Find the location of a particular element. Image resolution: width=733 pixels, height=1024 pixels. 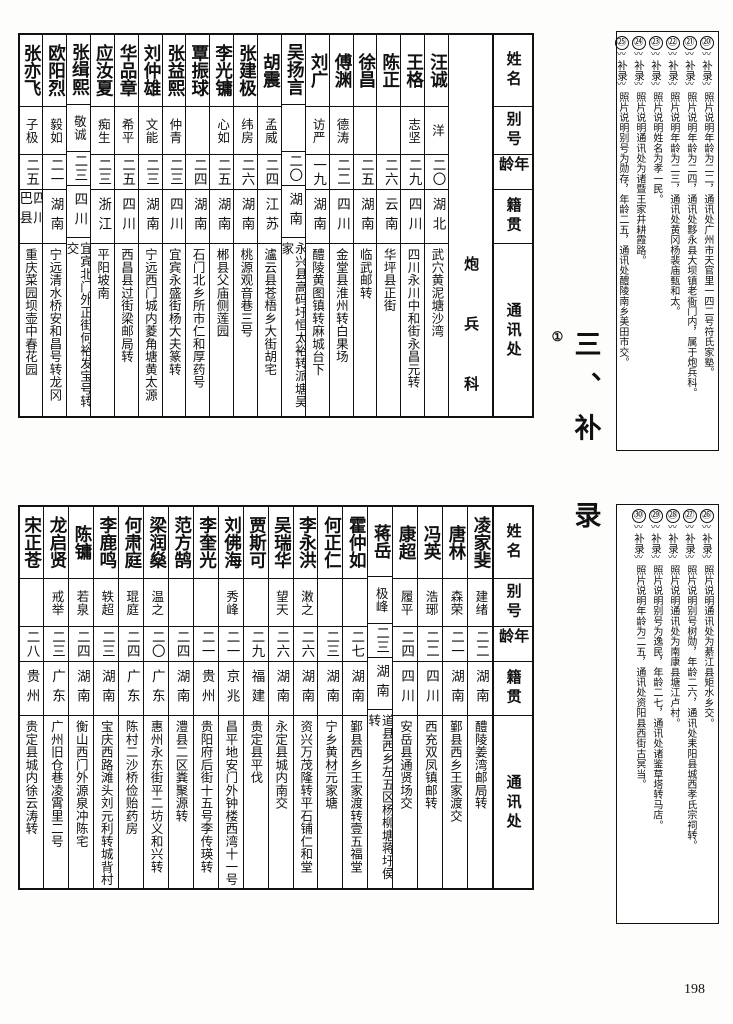

roster-record: 李光镛 心如 二五 湖南 郴县父庙侧莲园 is located at coordinates (221, 225).